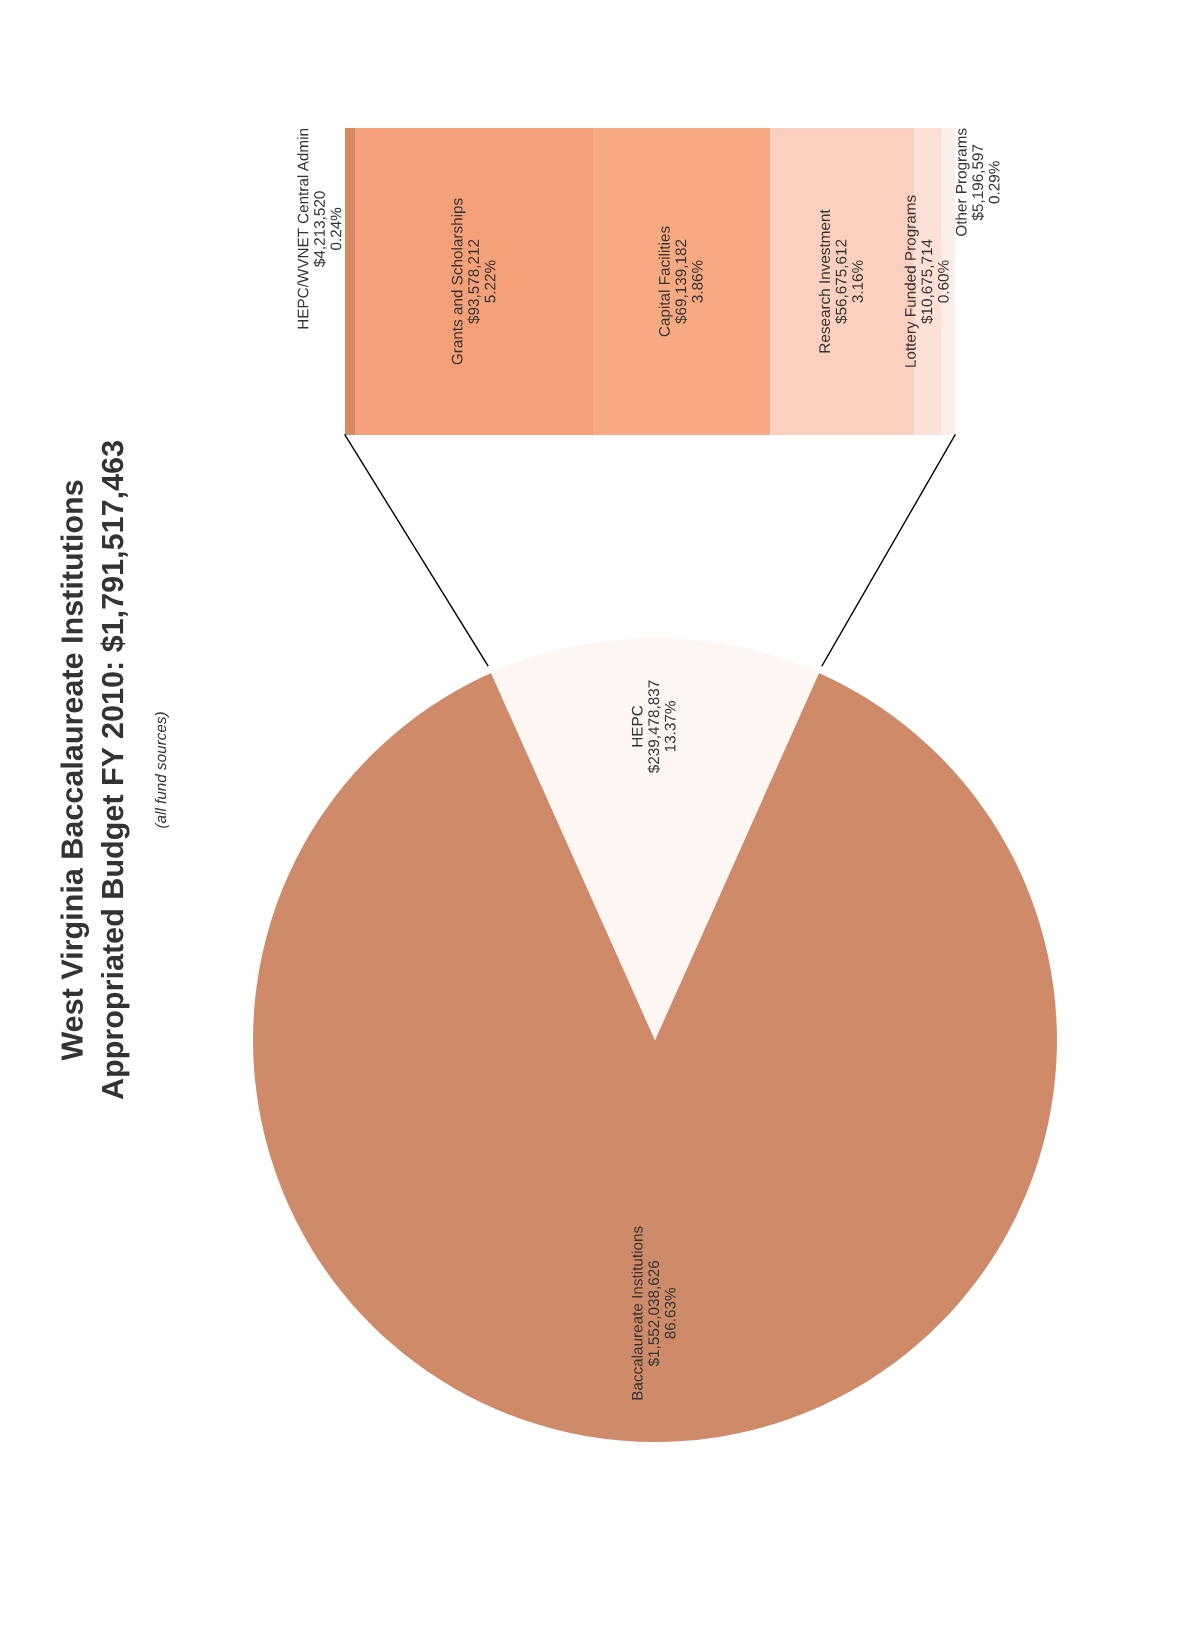  What do you see at coordinates (637, 726) in the screenshot?
I see `slice-label: HEPC` at bounding box center [637, 726].